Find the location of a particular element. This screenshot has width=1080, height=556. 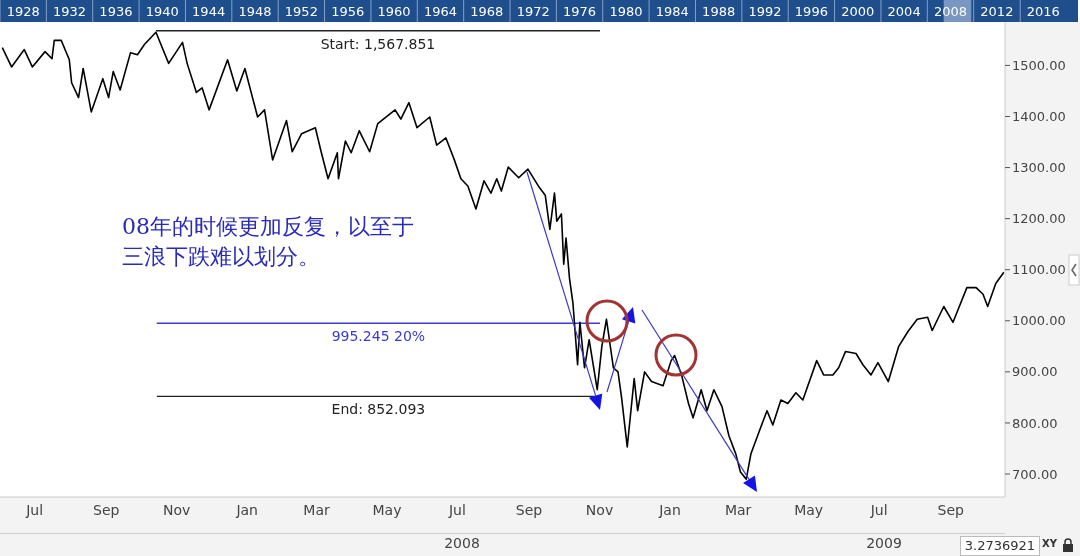

x2-tick-label: 2012 is located at coordinates (997, 11).